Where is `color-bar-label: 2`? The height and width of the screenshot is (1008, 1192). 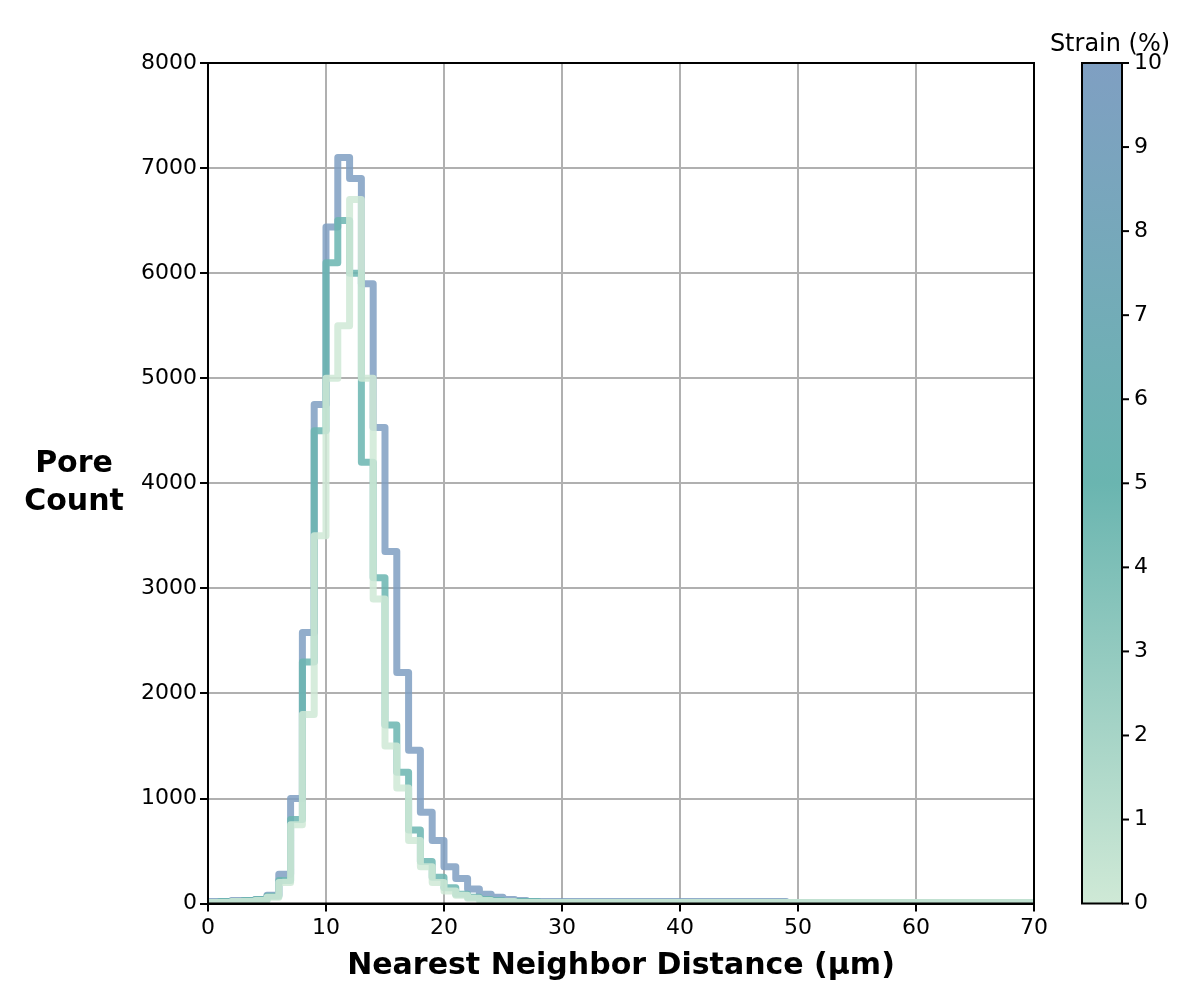
color-bar-label: 2 is located at coordinates (1141, 734).